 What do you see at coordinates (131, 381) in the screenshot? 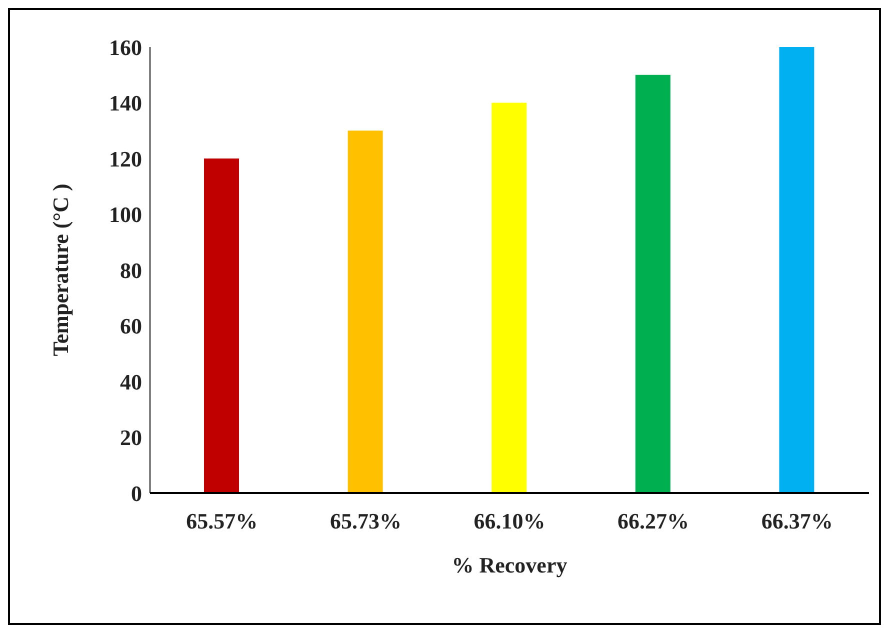
I see `y-tick-label: 40` at bounding box center [131, 381].